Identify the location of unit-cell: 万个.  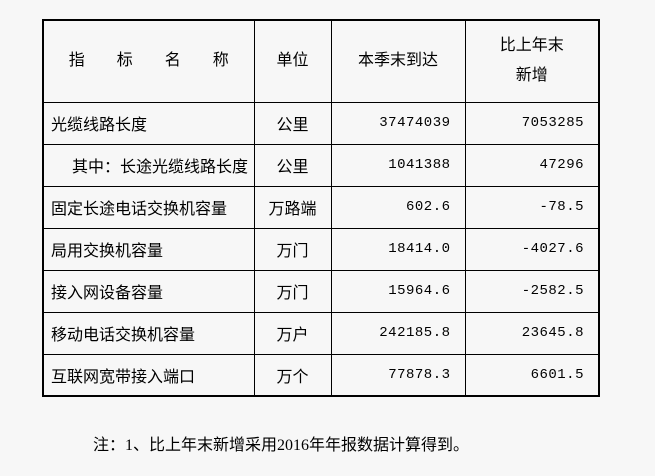
(292, 375).